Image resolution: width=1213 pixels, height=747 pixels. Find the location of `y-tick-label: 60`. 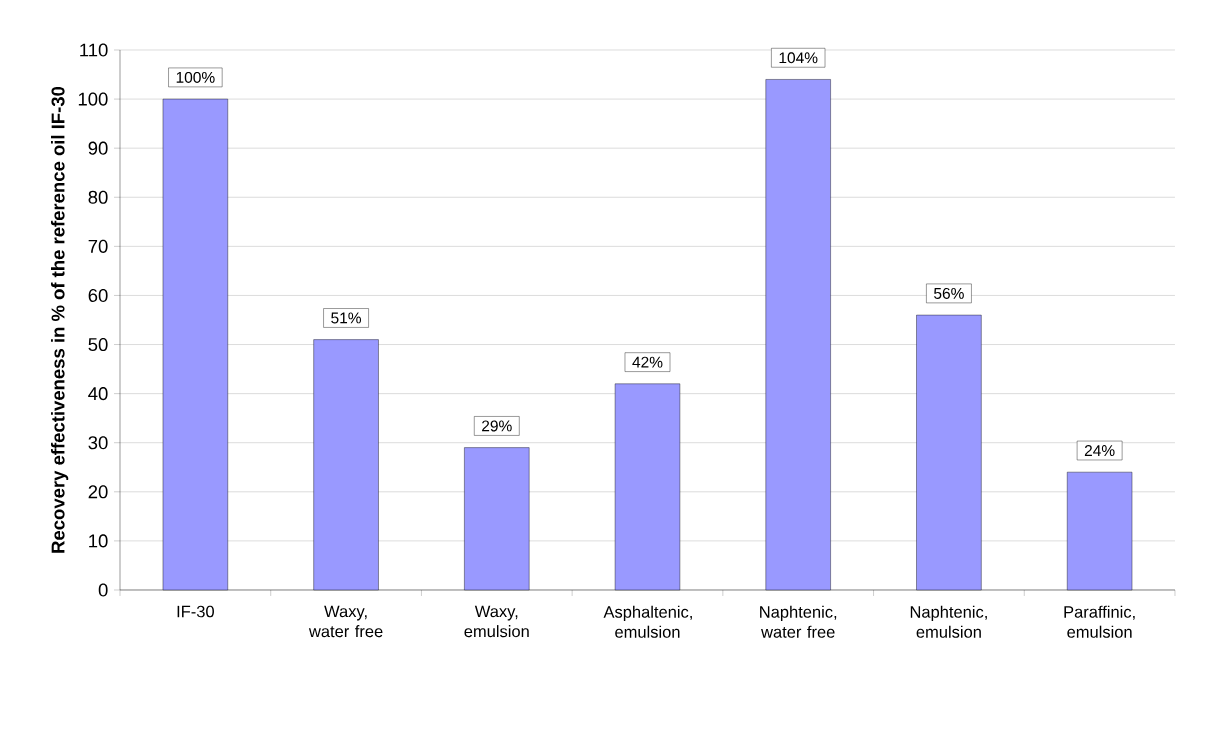

y-tick-label: 60 is located at coordinates (98, 295).